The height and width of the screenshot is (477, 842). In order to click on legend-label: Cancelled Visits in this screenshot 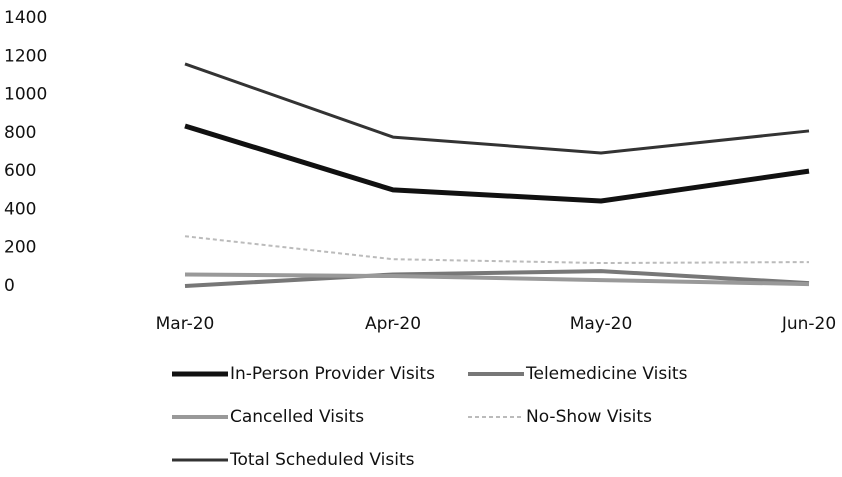, I will do `click(297, 417)`.